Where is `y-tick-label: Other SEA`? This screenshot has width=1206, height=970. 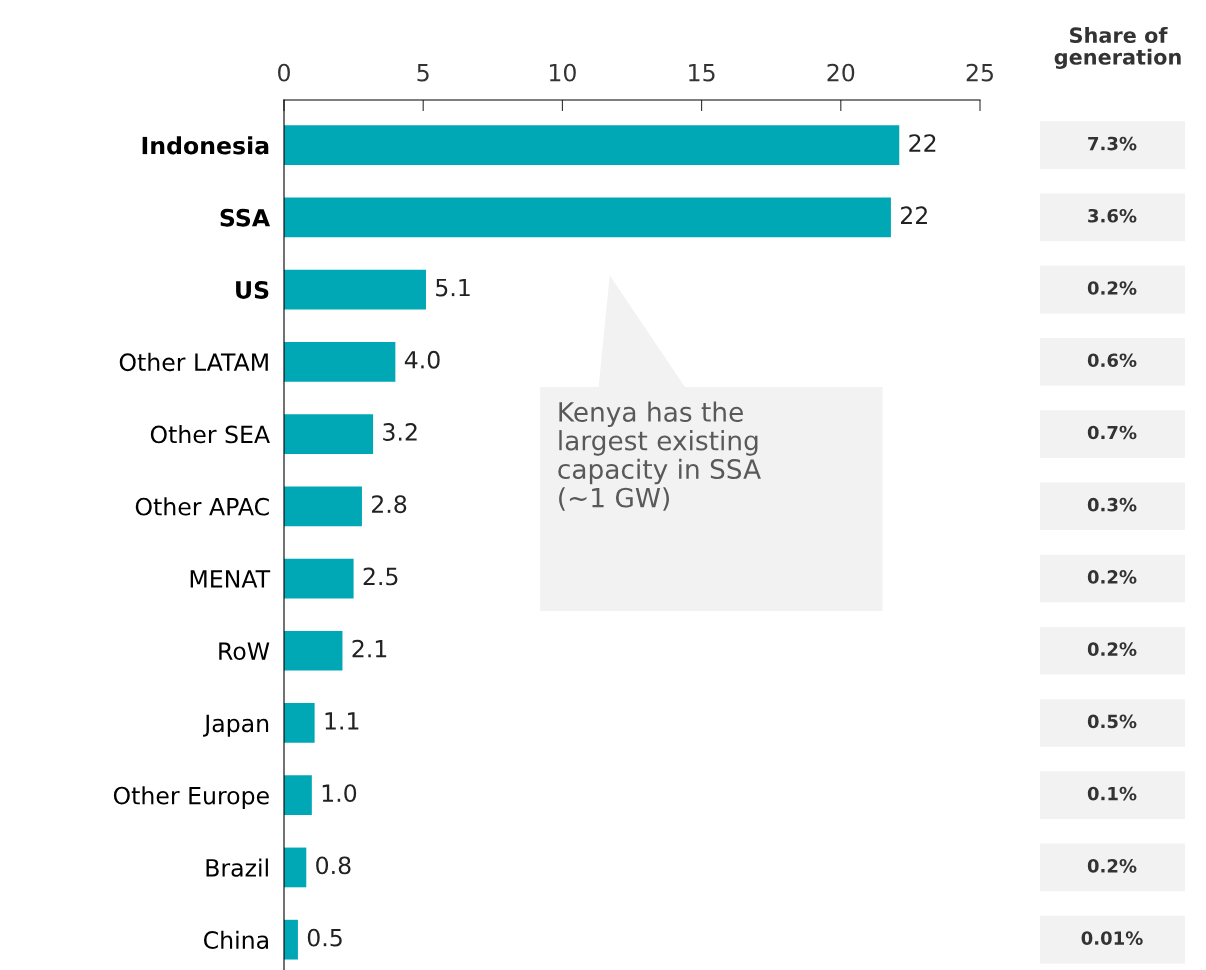
y-tick-label: Other SEA is located at coordinates (210, 434).